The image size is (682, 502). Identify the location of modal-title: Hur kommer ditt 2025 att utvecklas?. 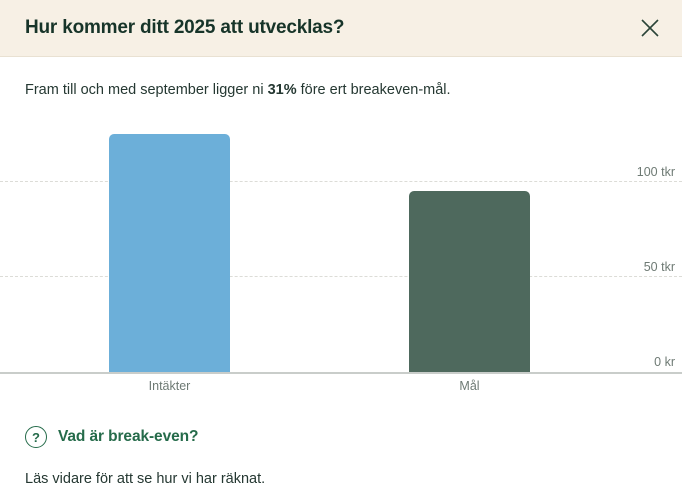
(185, 27).